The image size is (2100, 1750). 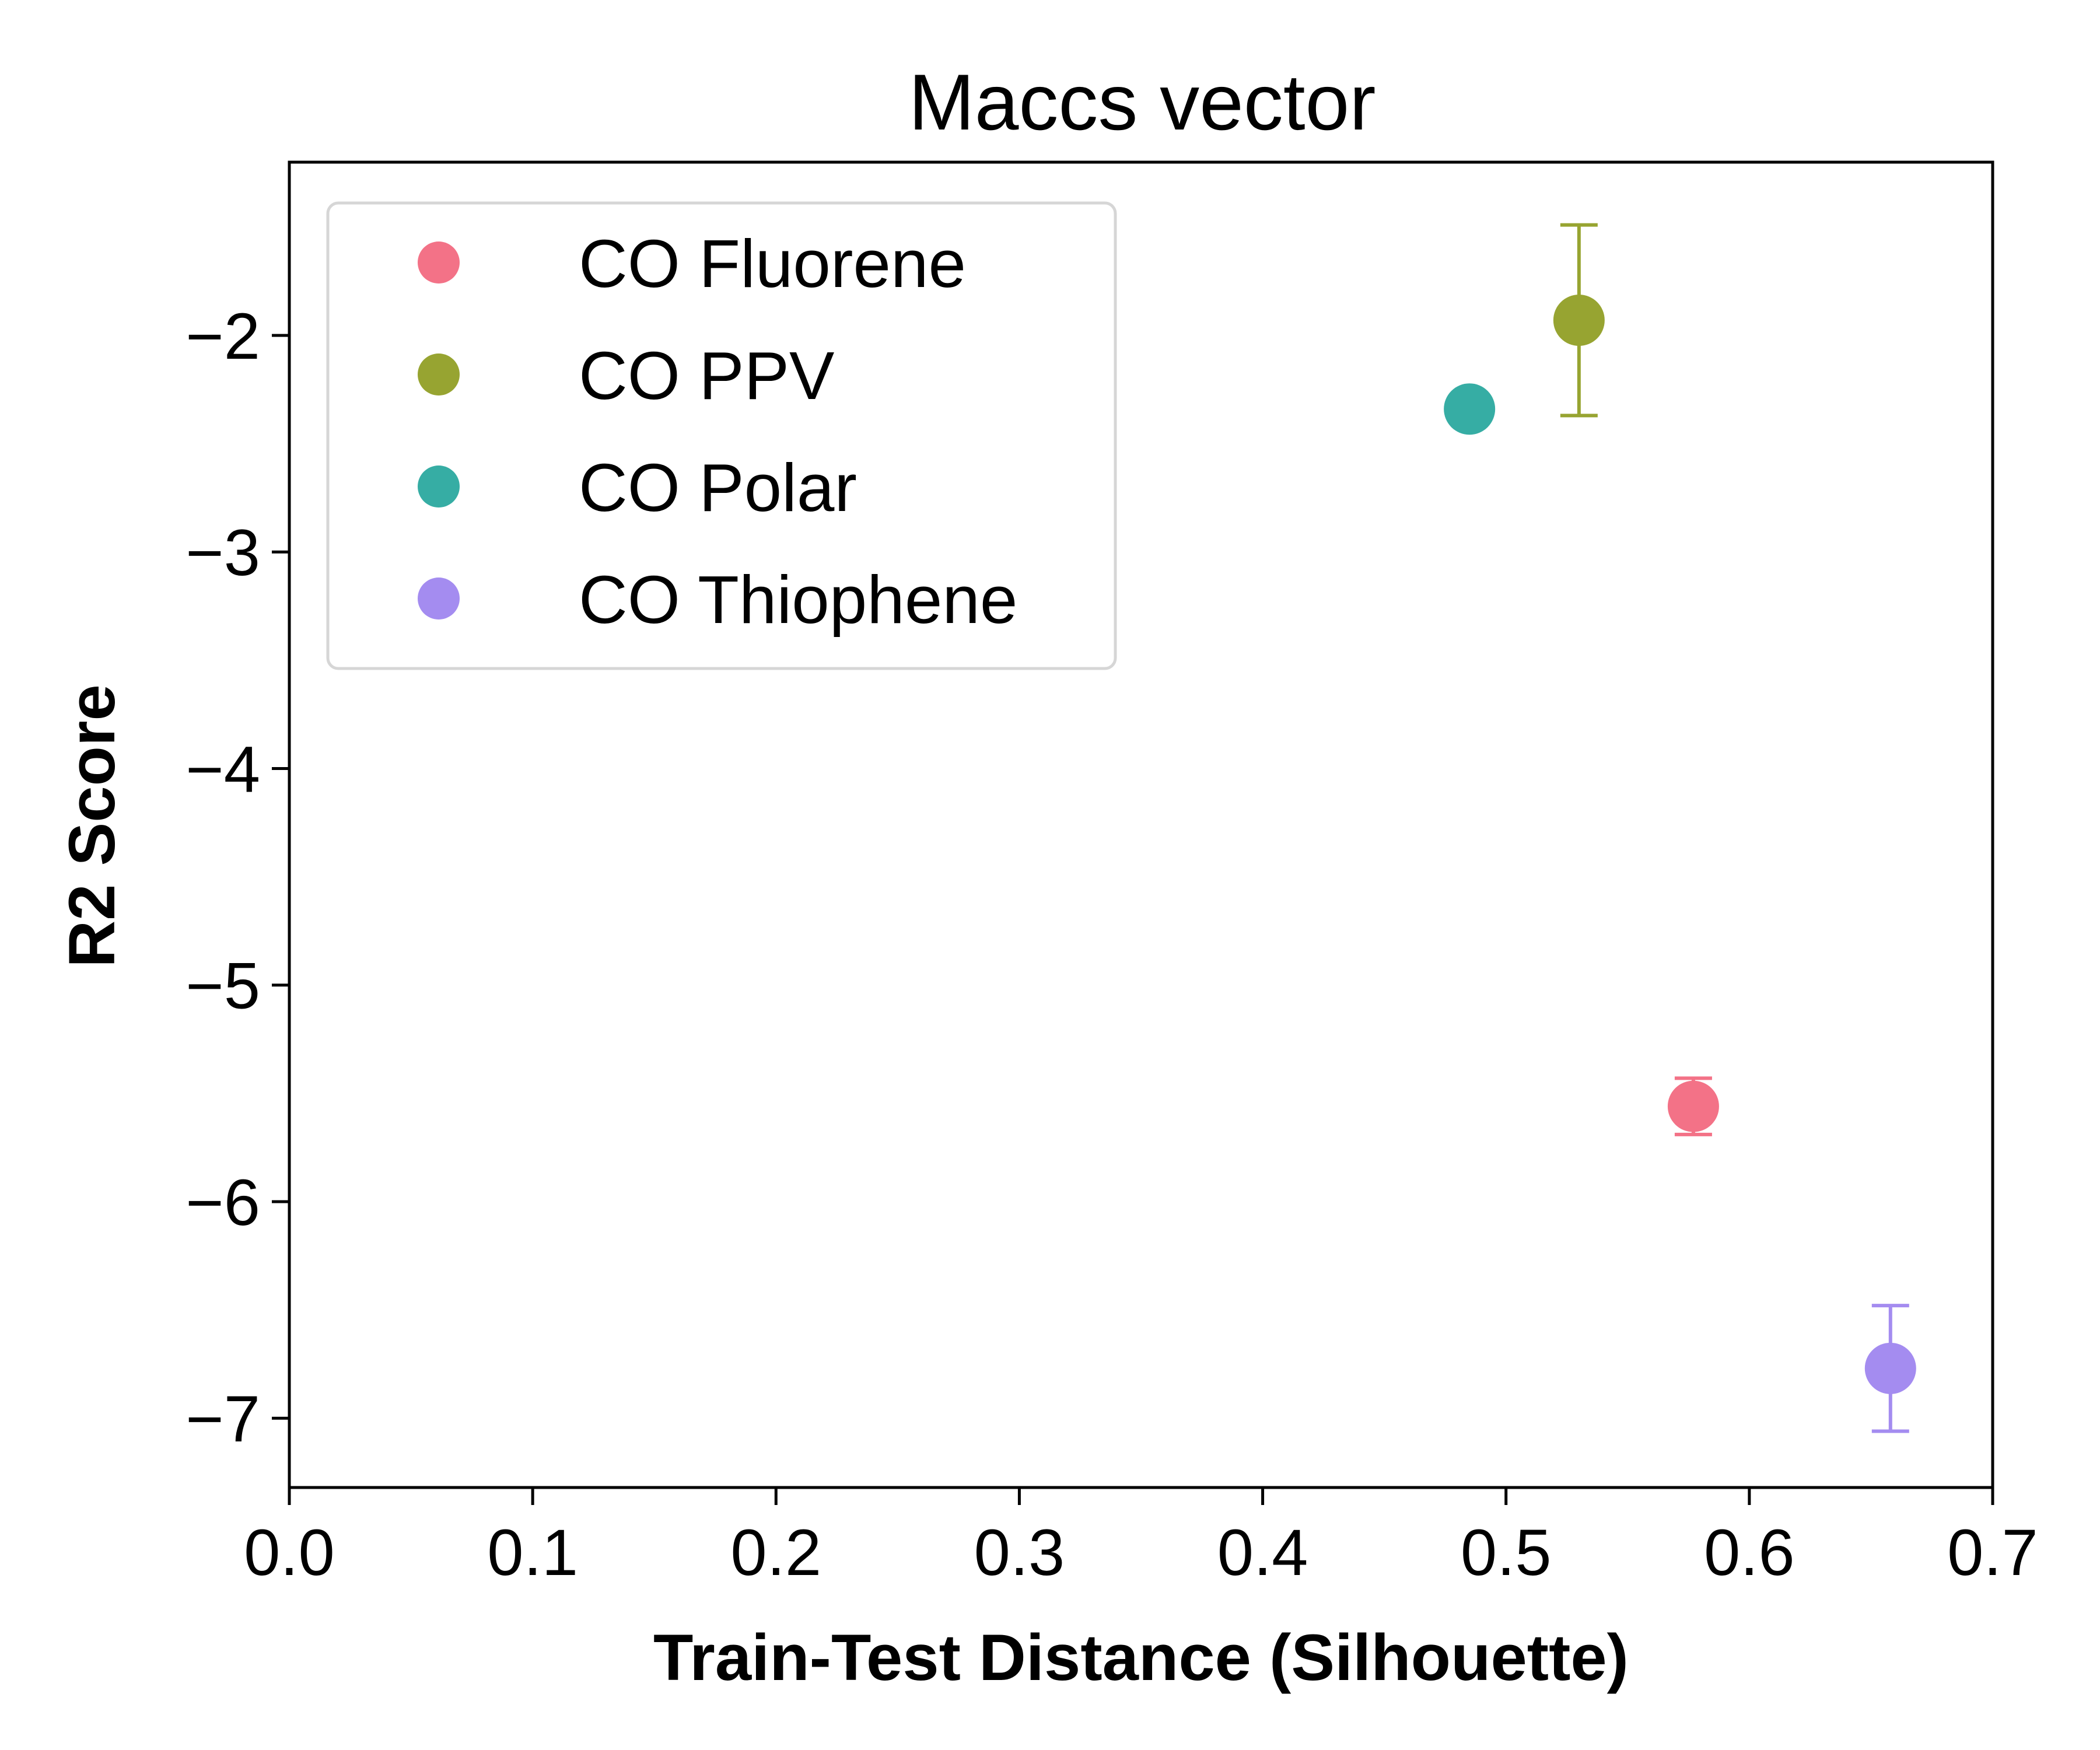 I want to click on x-axis-ticks: 0.0 0.1 0.2 0.3 0.4 0.5 0.6 0.7, so click(x=1141, y=1538).